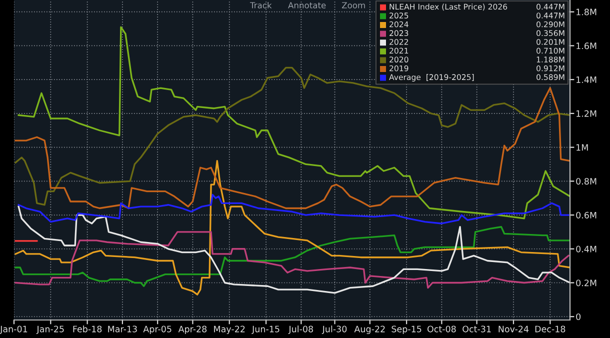  What do you see at coordinates (294, 209) in the screenshot?
I see `line-series` at bounding box center [294, 209].